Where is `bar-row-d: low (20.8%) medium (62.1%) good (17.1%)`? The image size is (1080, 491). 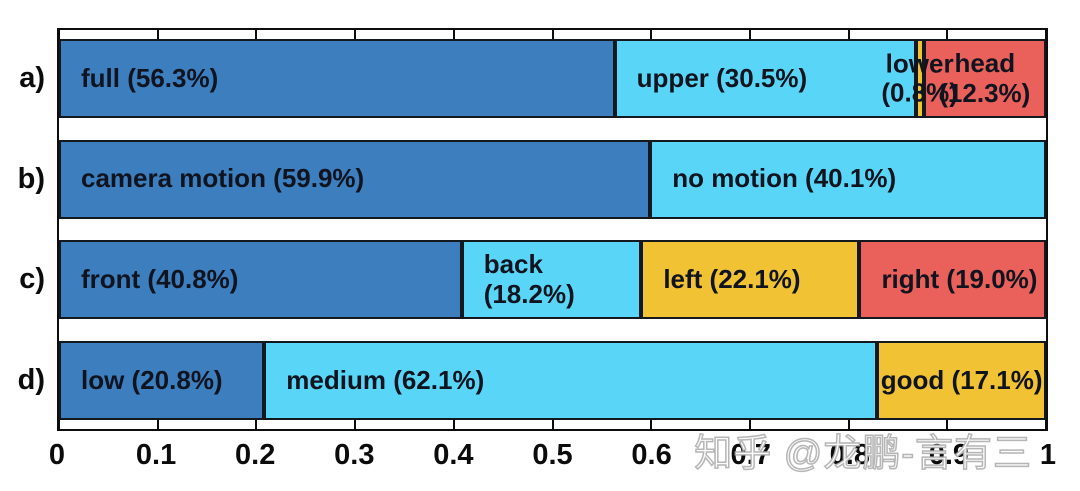
bar-row-d: low (20.8%) medium (62.1%) good (17.1%) is located at coordinates (552, 380).